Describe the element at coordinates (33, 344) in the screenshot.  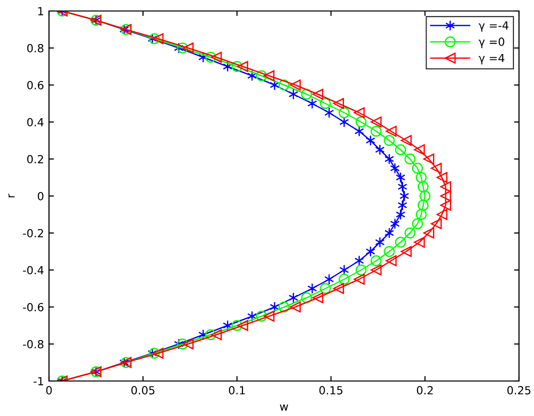
I see `y-tick-label: -0.8` at that location.